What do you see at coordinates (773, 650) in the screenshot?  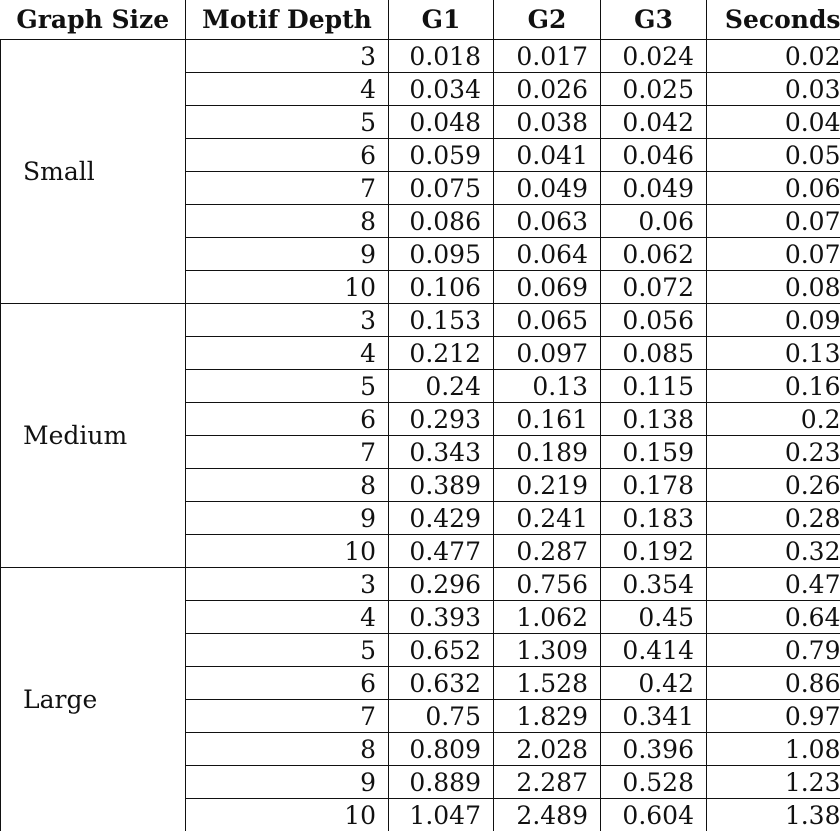 I see `seconds-cell: 0.79` at bounding box center [773, 650].